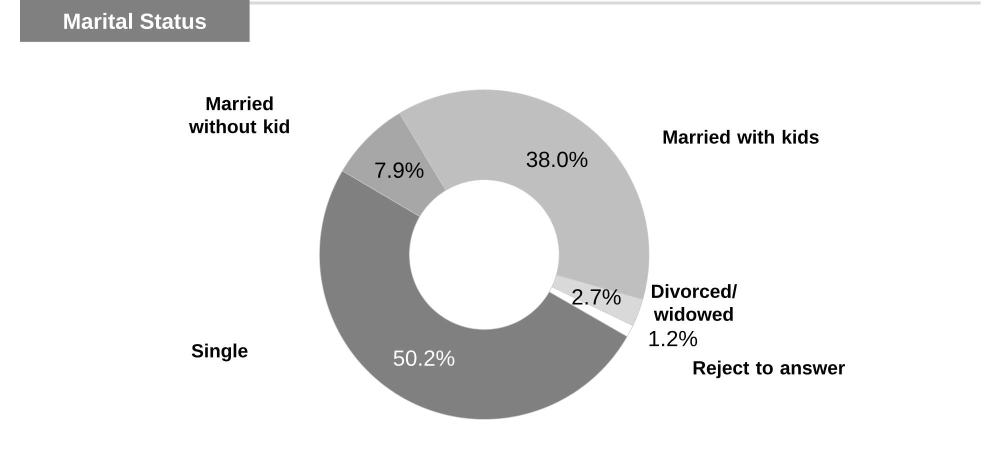  What do you see at coordinates (424, 358) in the screenshot?
I see `data-label: 50.2%` at bounding box center [424, 358].